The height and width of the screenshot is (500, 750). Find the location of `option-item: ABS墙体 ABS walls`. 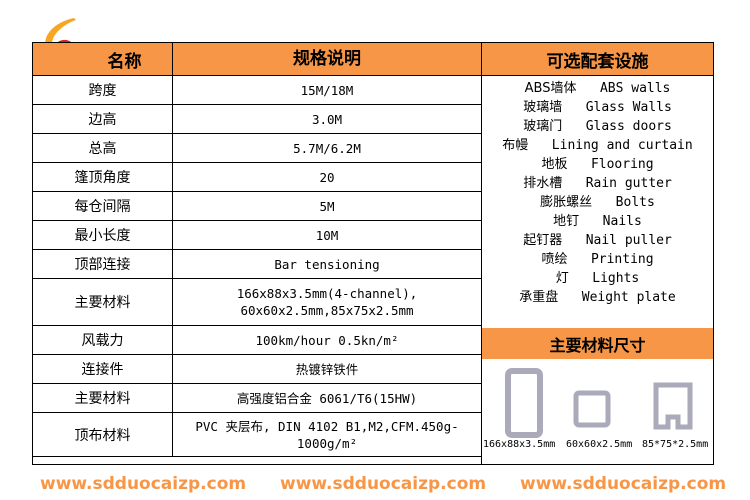

option-item: ABS墙体 ABS walls is located at coordinates (597, 88).